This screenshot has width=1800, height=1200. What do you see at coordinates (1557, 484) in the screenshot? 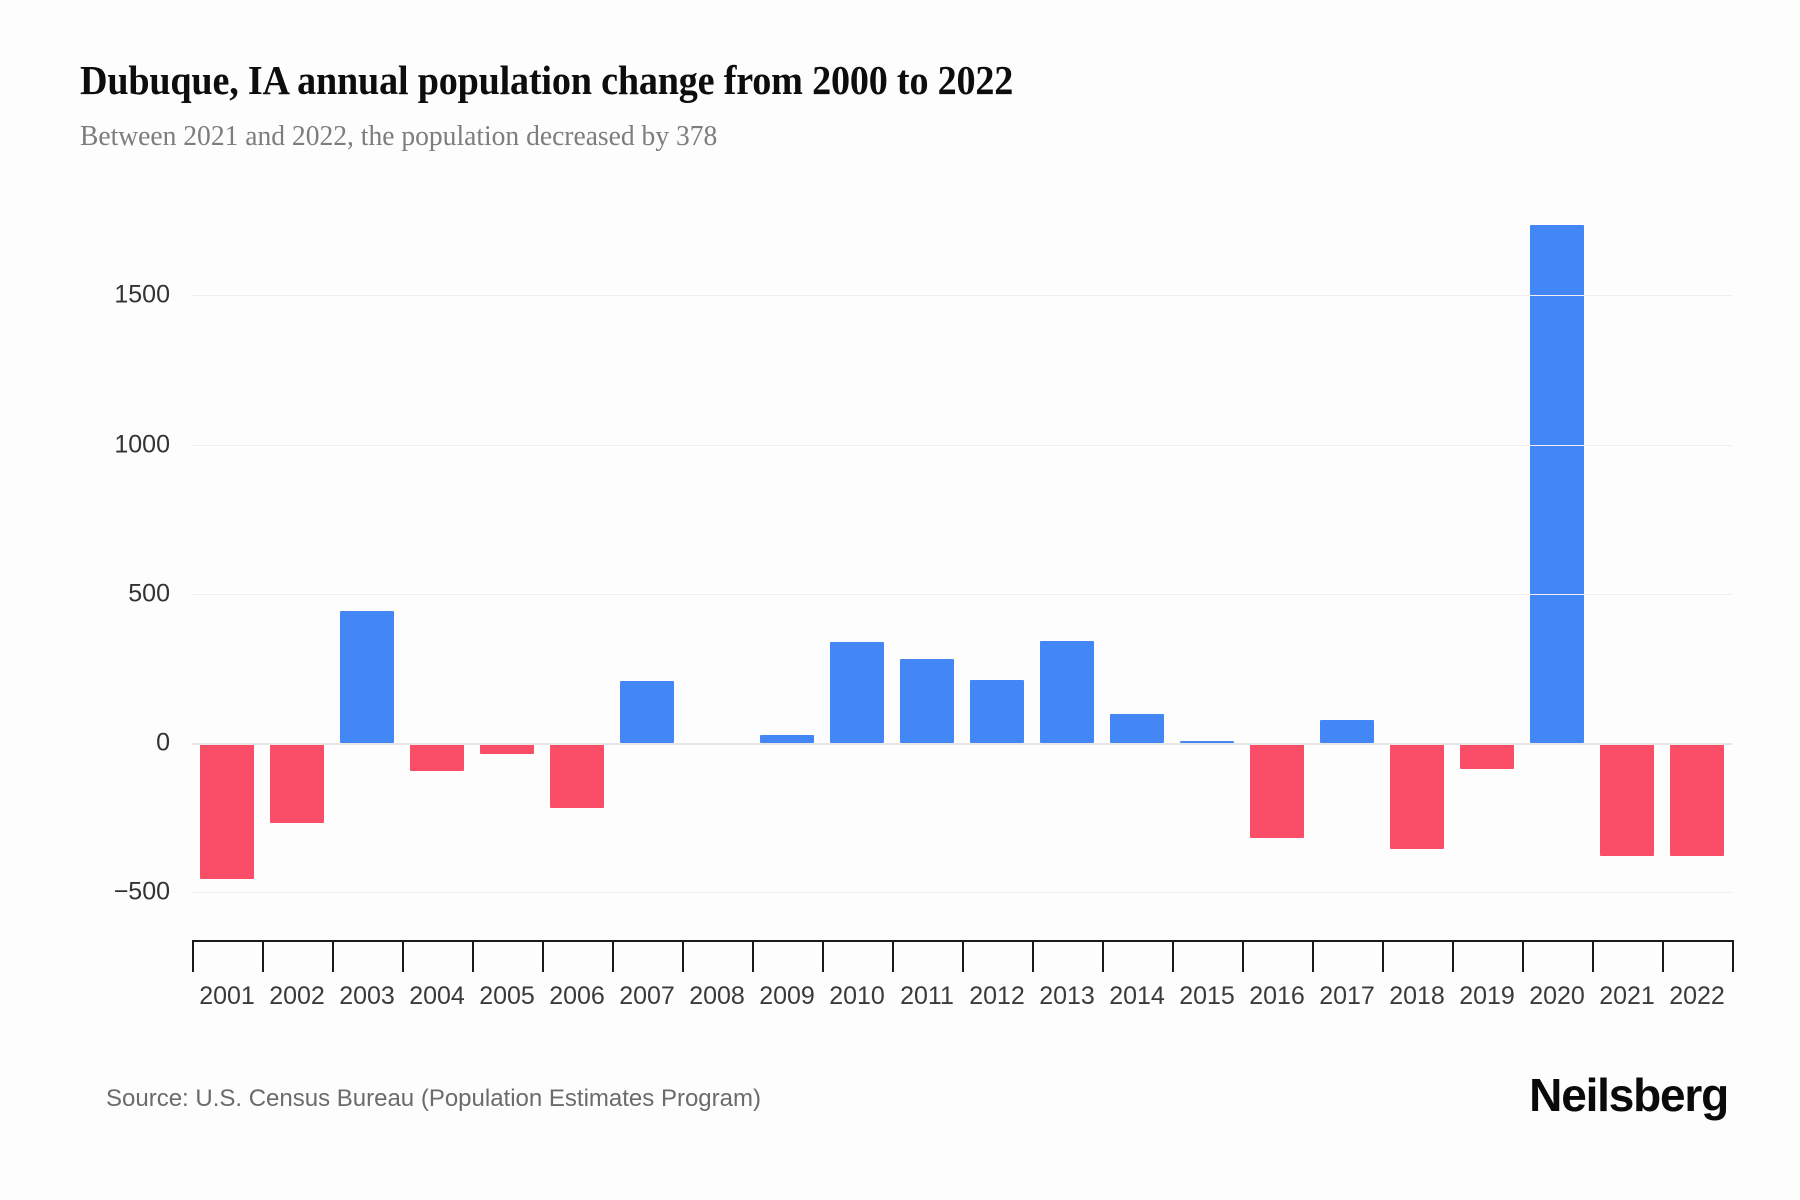
I see `bar-2020` at bounding box center [1557, 484].